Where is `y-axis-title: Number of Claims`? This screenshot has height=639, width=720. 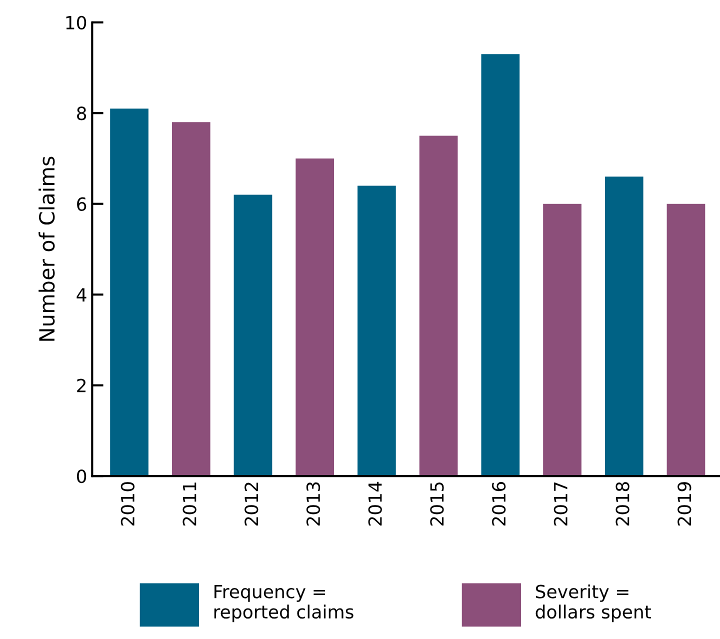
y-axis-title: Number of Claims is located at coordinates (46, 248).